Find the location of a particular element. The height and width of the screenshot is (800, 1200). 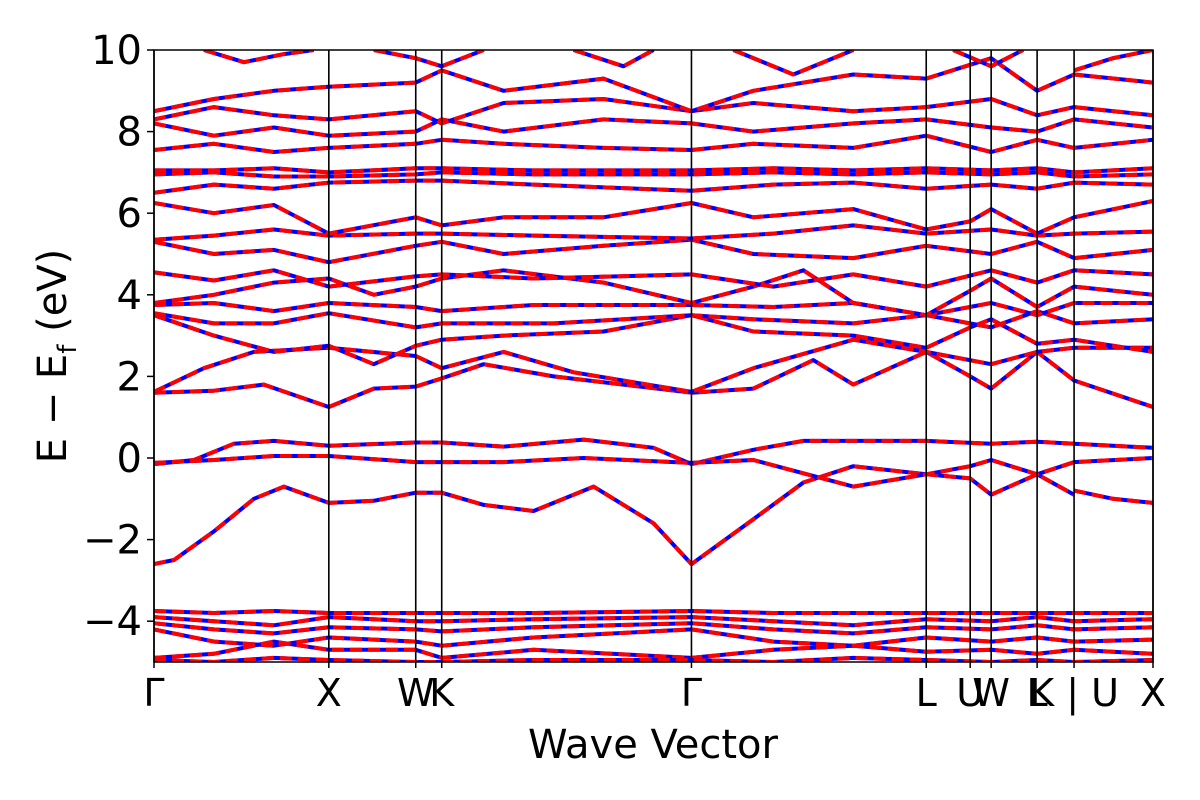

y-tick-label: −2 is located at coordinates (112, 541).